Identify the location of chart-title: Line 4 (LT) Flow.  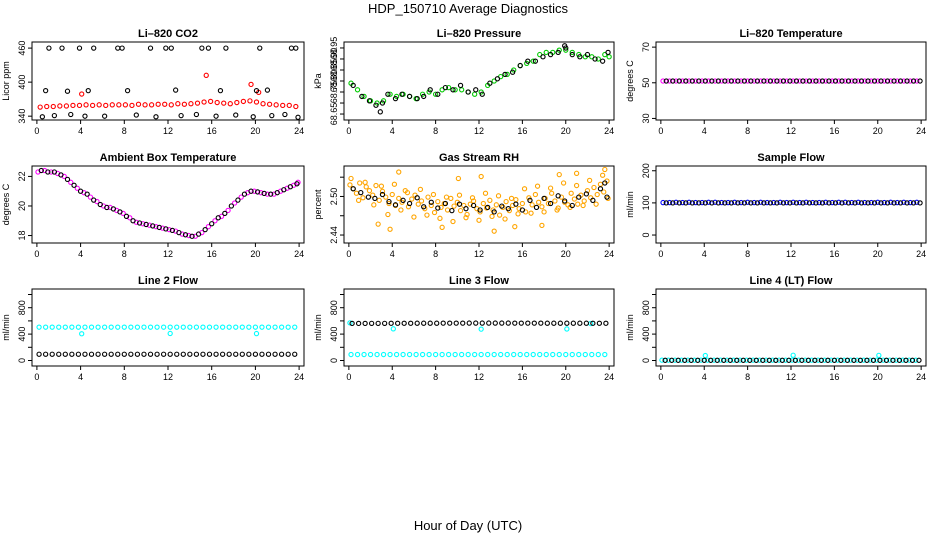
(791, 281).